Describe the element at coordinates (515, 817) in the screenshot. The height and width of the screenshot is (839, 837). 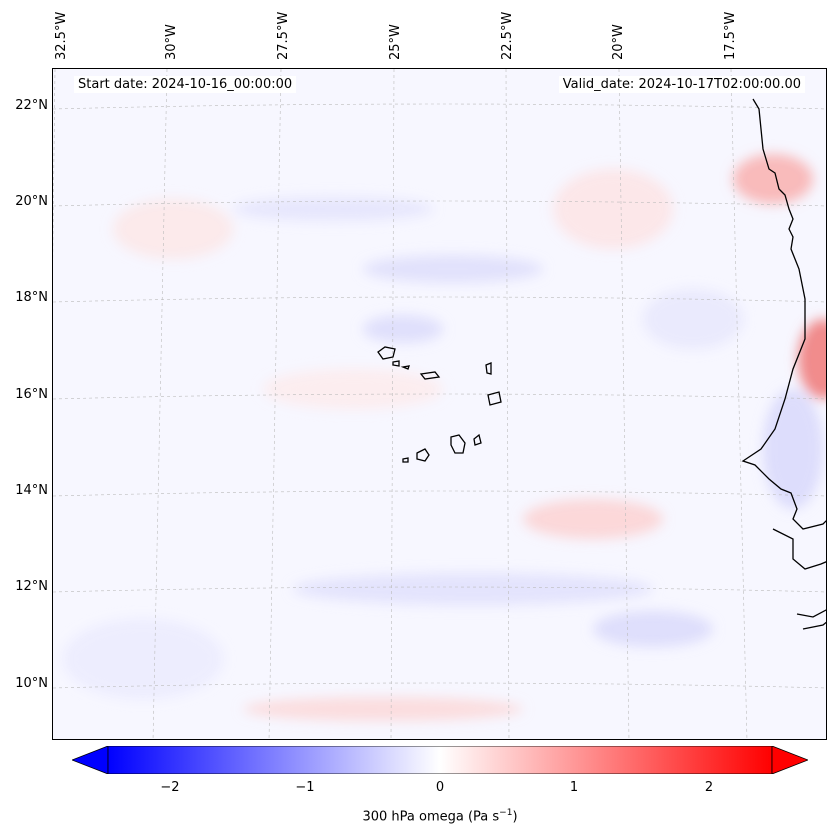
I see `colorbar-label-end: )` at that location.